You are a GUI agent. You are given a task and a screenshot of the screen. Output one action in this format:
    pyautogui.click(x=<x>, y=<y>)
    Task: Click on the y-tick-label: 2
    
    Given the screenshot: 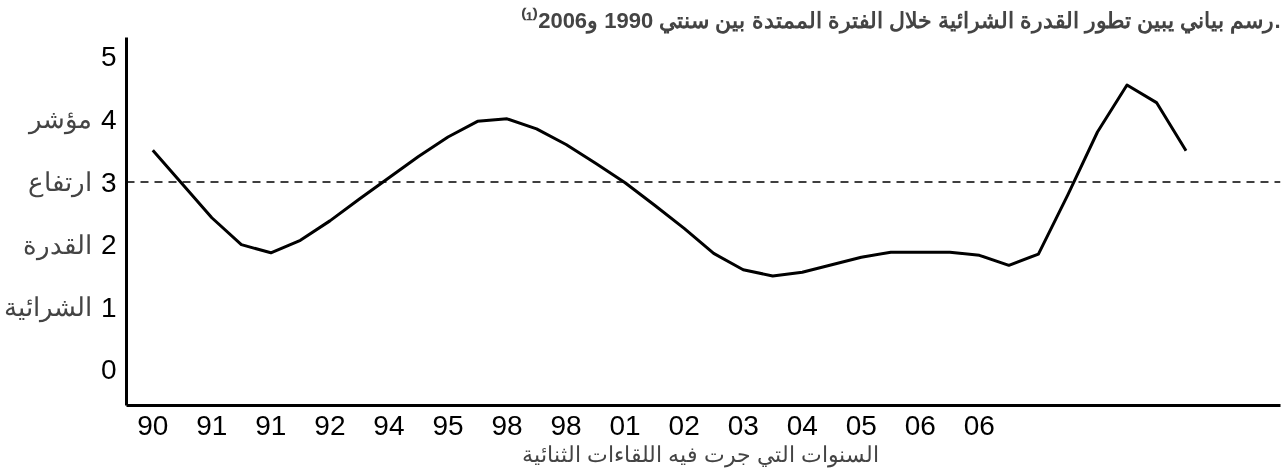 What is the action you would take?
    pyautogui.click(x=108, y=245)
    